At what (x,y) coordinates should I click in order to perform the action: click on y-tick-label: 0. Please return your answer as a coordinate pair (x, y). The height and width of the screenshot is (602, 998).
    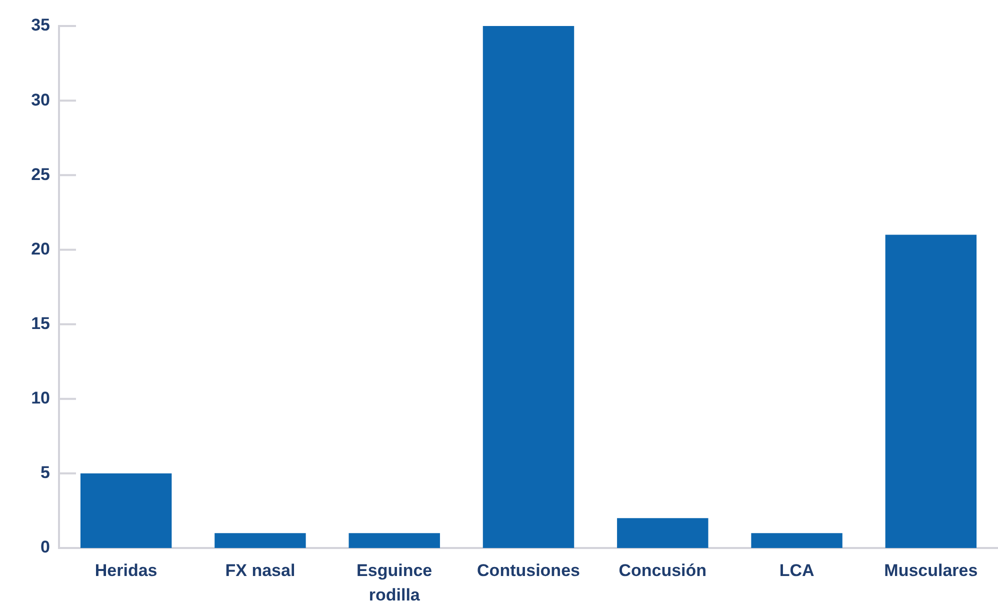
    Looking at the image, I should click on (45, 547).